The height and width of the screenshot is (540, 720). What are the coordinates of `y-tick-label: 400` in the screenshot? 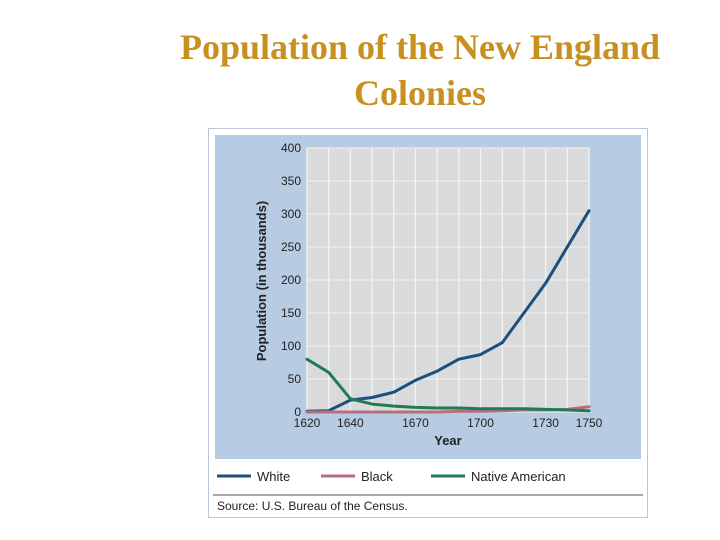 It's located at (291, 148).